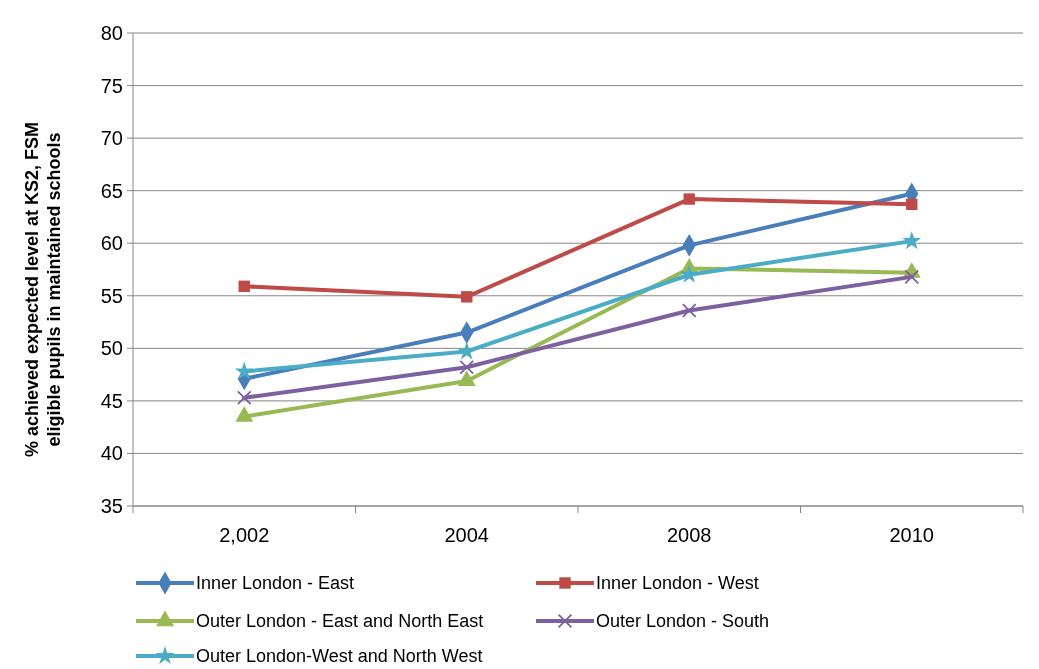 The image size is (1039, 669). Describe the element at coordinates (111, 85) in the screenshot. I see `y-tick-label: 75` at that location.